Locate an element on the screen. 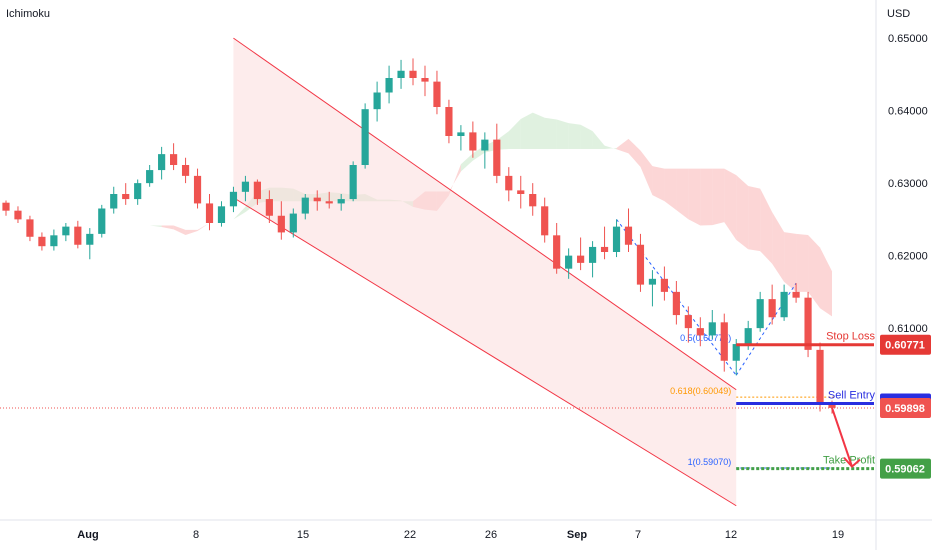 The height and width of the screenshot is (550, 932). sell-entry-label: Sell Entry is located at coordinates (852, 396).